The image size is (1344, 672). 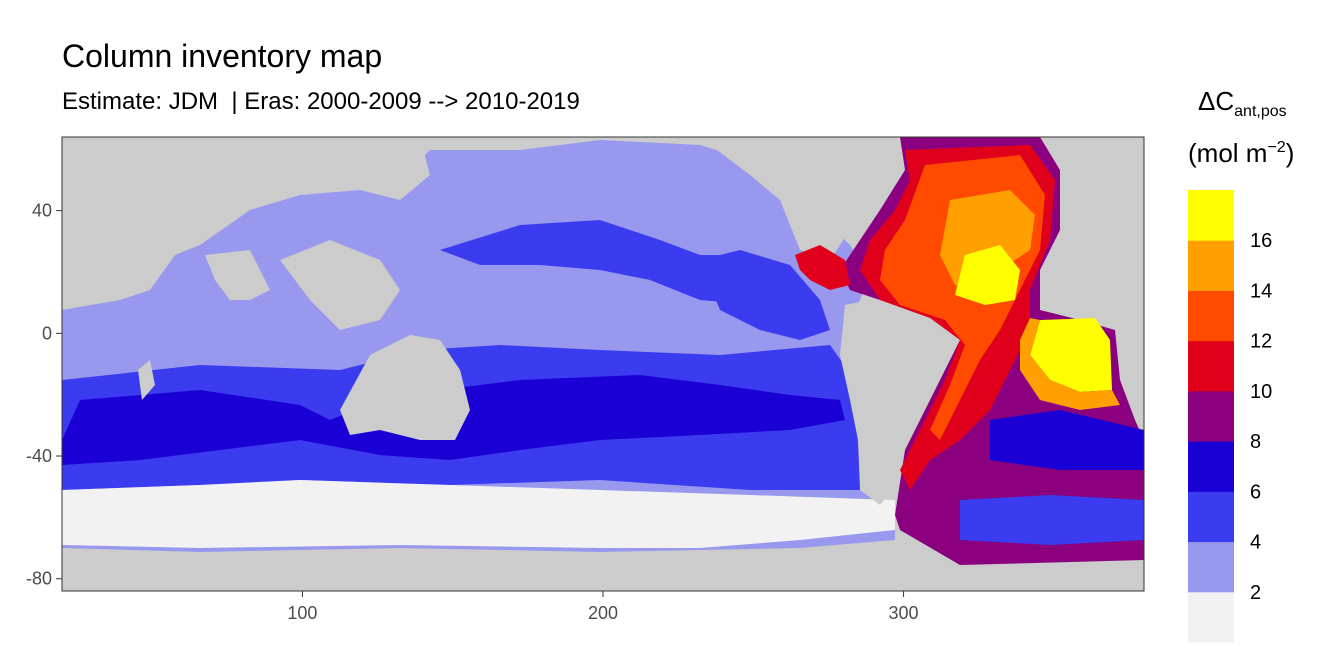 What do you see at coordinates (1261, 417) in the screenshot?
I see `legend-labels: 2 4 6 8 10 12 14 16` at bounding box center [1261, 417].